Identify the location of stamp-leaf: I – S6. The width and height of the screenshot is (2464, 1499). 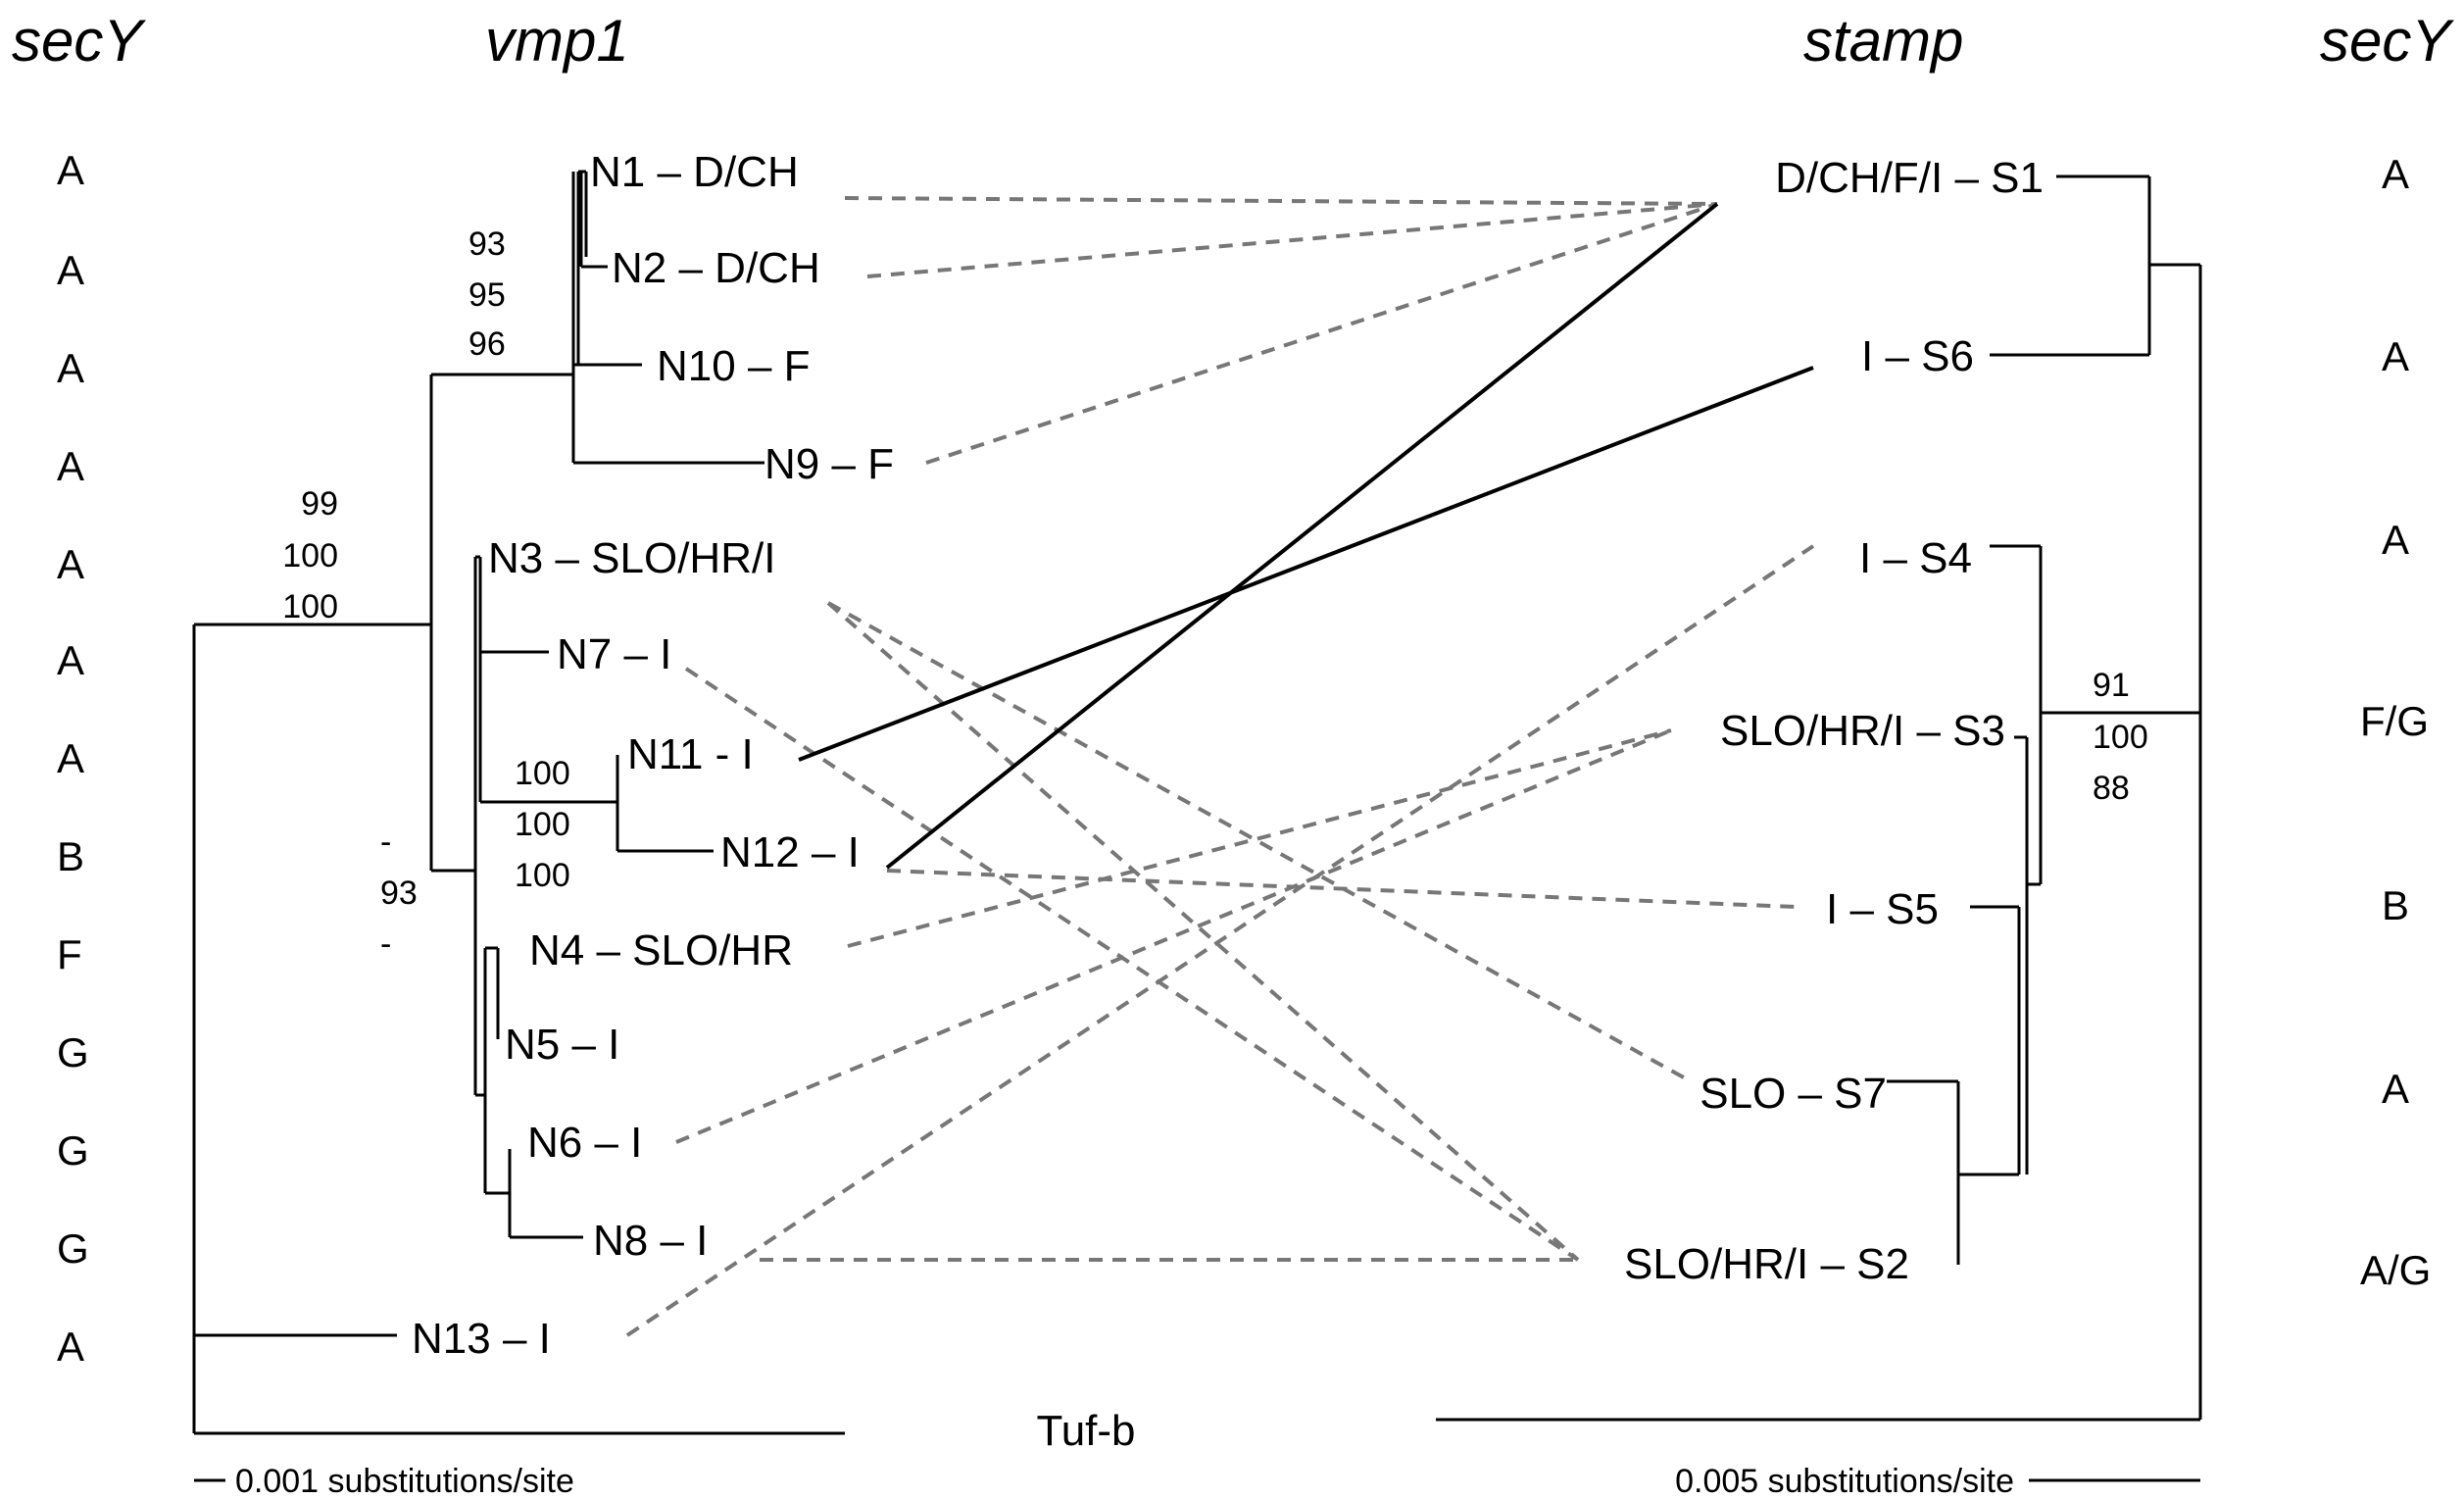
(1918, 356).